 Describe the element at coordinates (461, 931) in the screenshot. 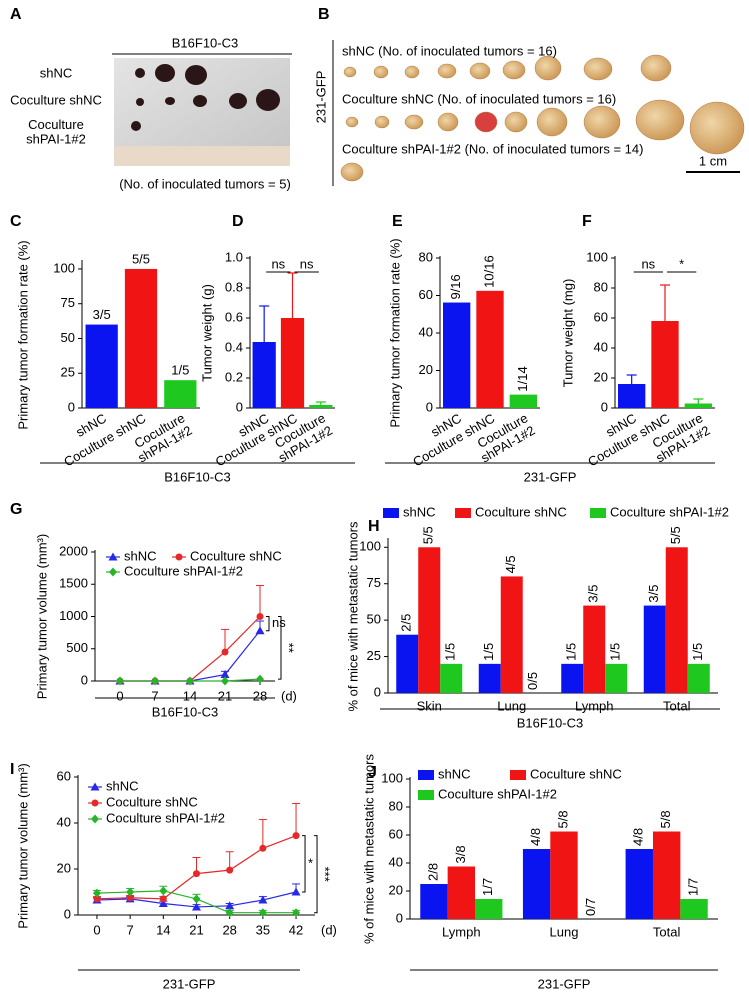

I see `x-tick-label: Lymph` at that location.